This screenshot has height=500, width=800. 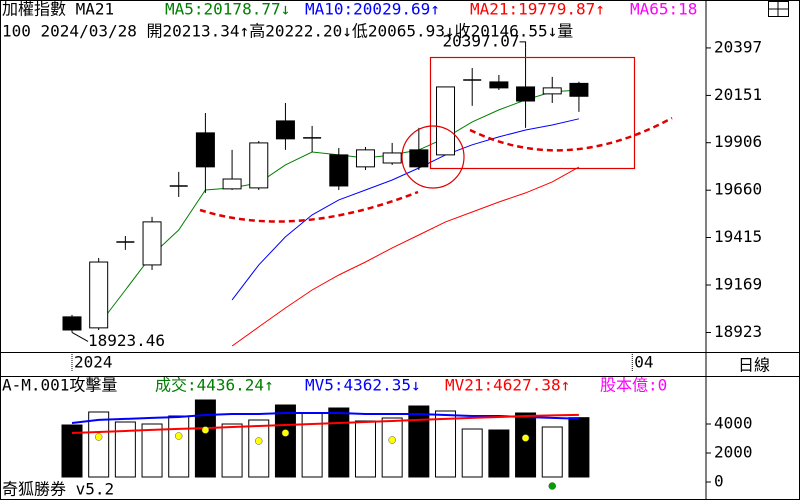 What do you see at coordinates (126, 340) in the screenshot?
I see `low-annotation: 18923.46` at bounding box center [126, 340].